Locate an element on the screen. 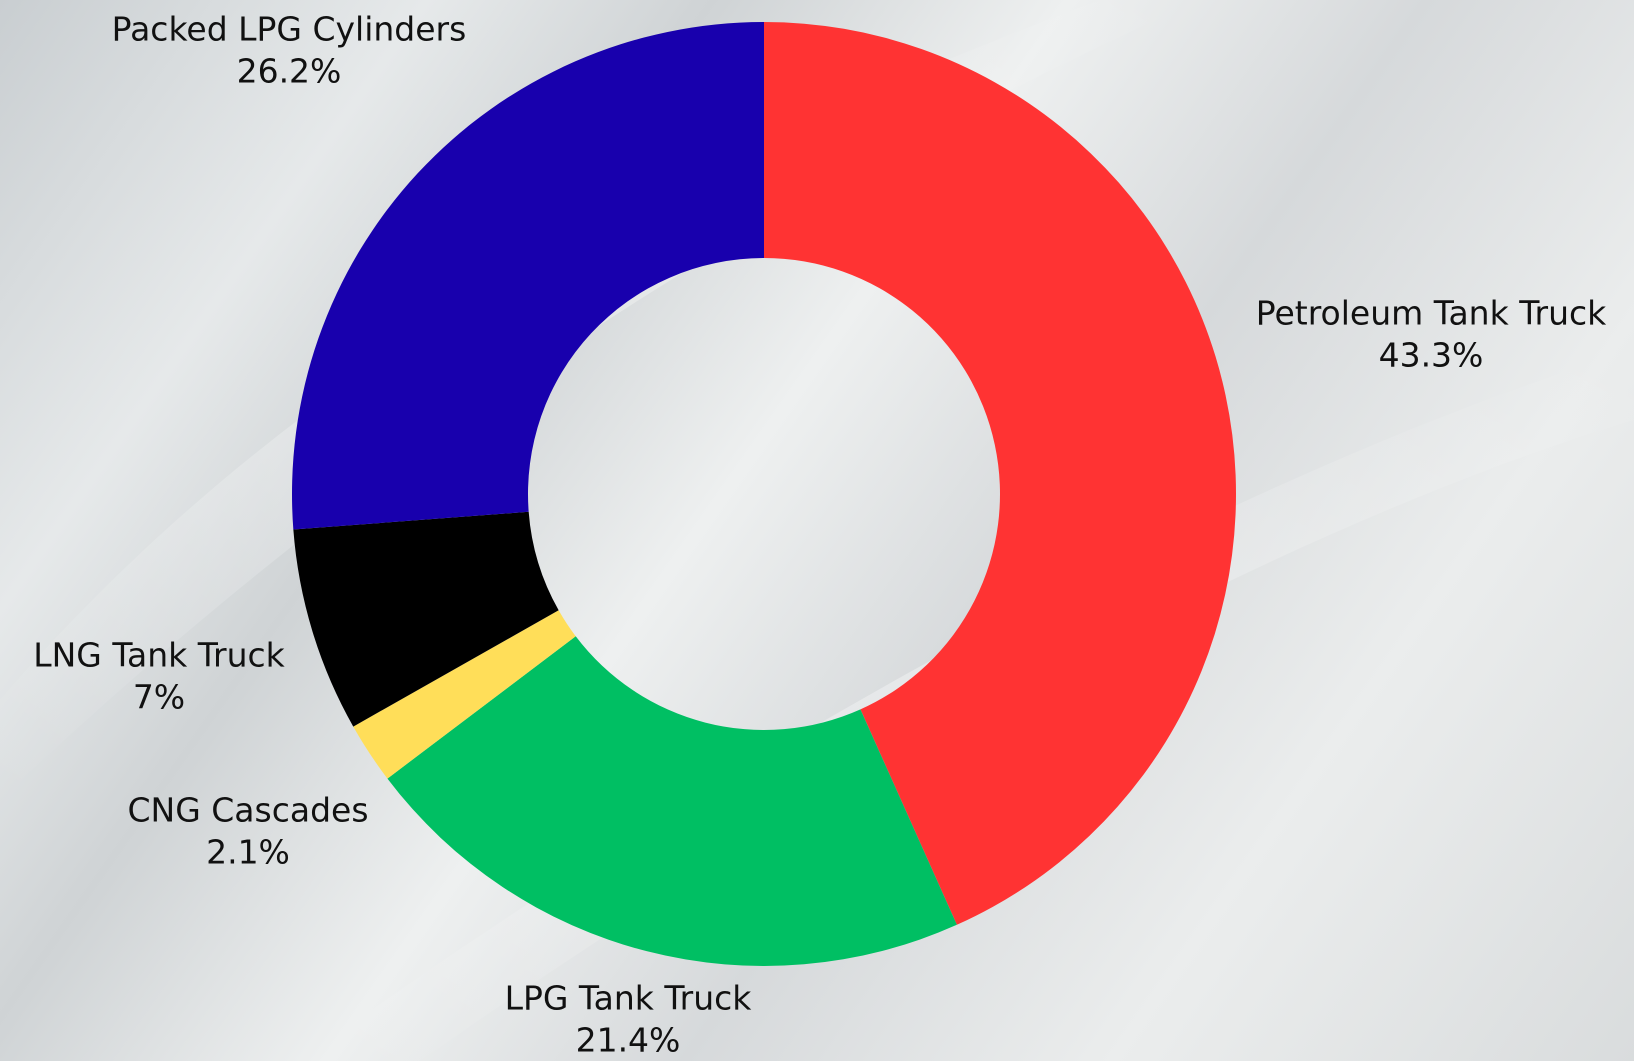 The height and width of the screenshot is (1061, 1634). value-label: 2.1% is located at coordinates (248, 852).